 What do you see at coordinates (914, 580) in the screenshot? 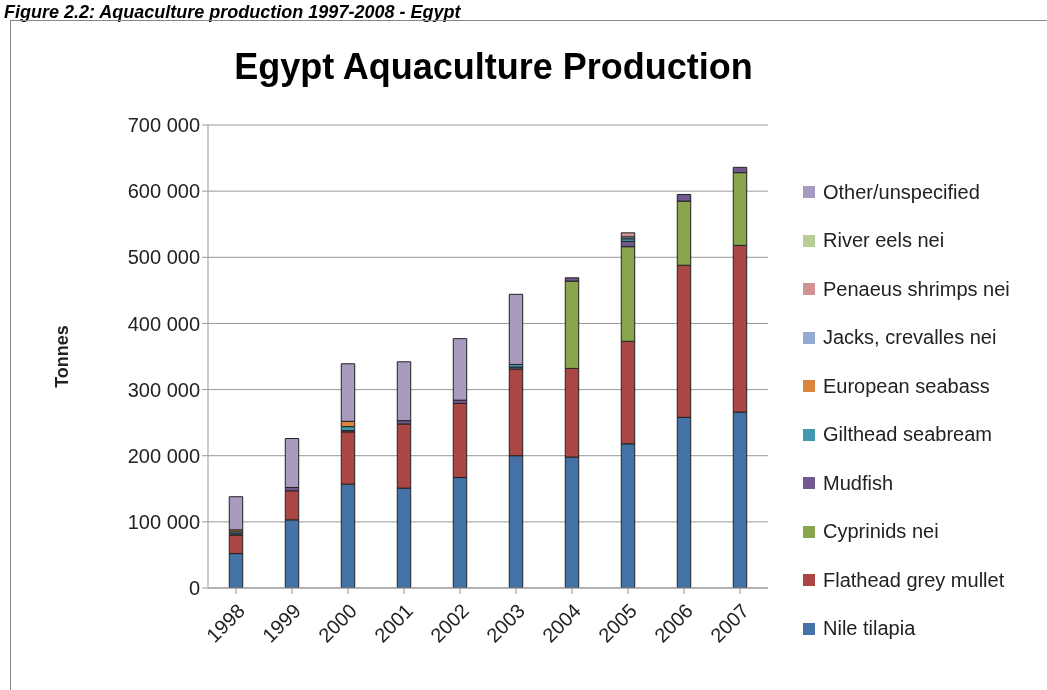
I see `legend-label: Flathead grey mullet` at bounding box center [914, 580].